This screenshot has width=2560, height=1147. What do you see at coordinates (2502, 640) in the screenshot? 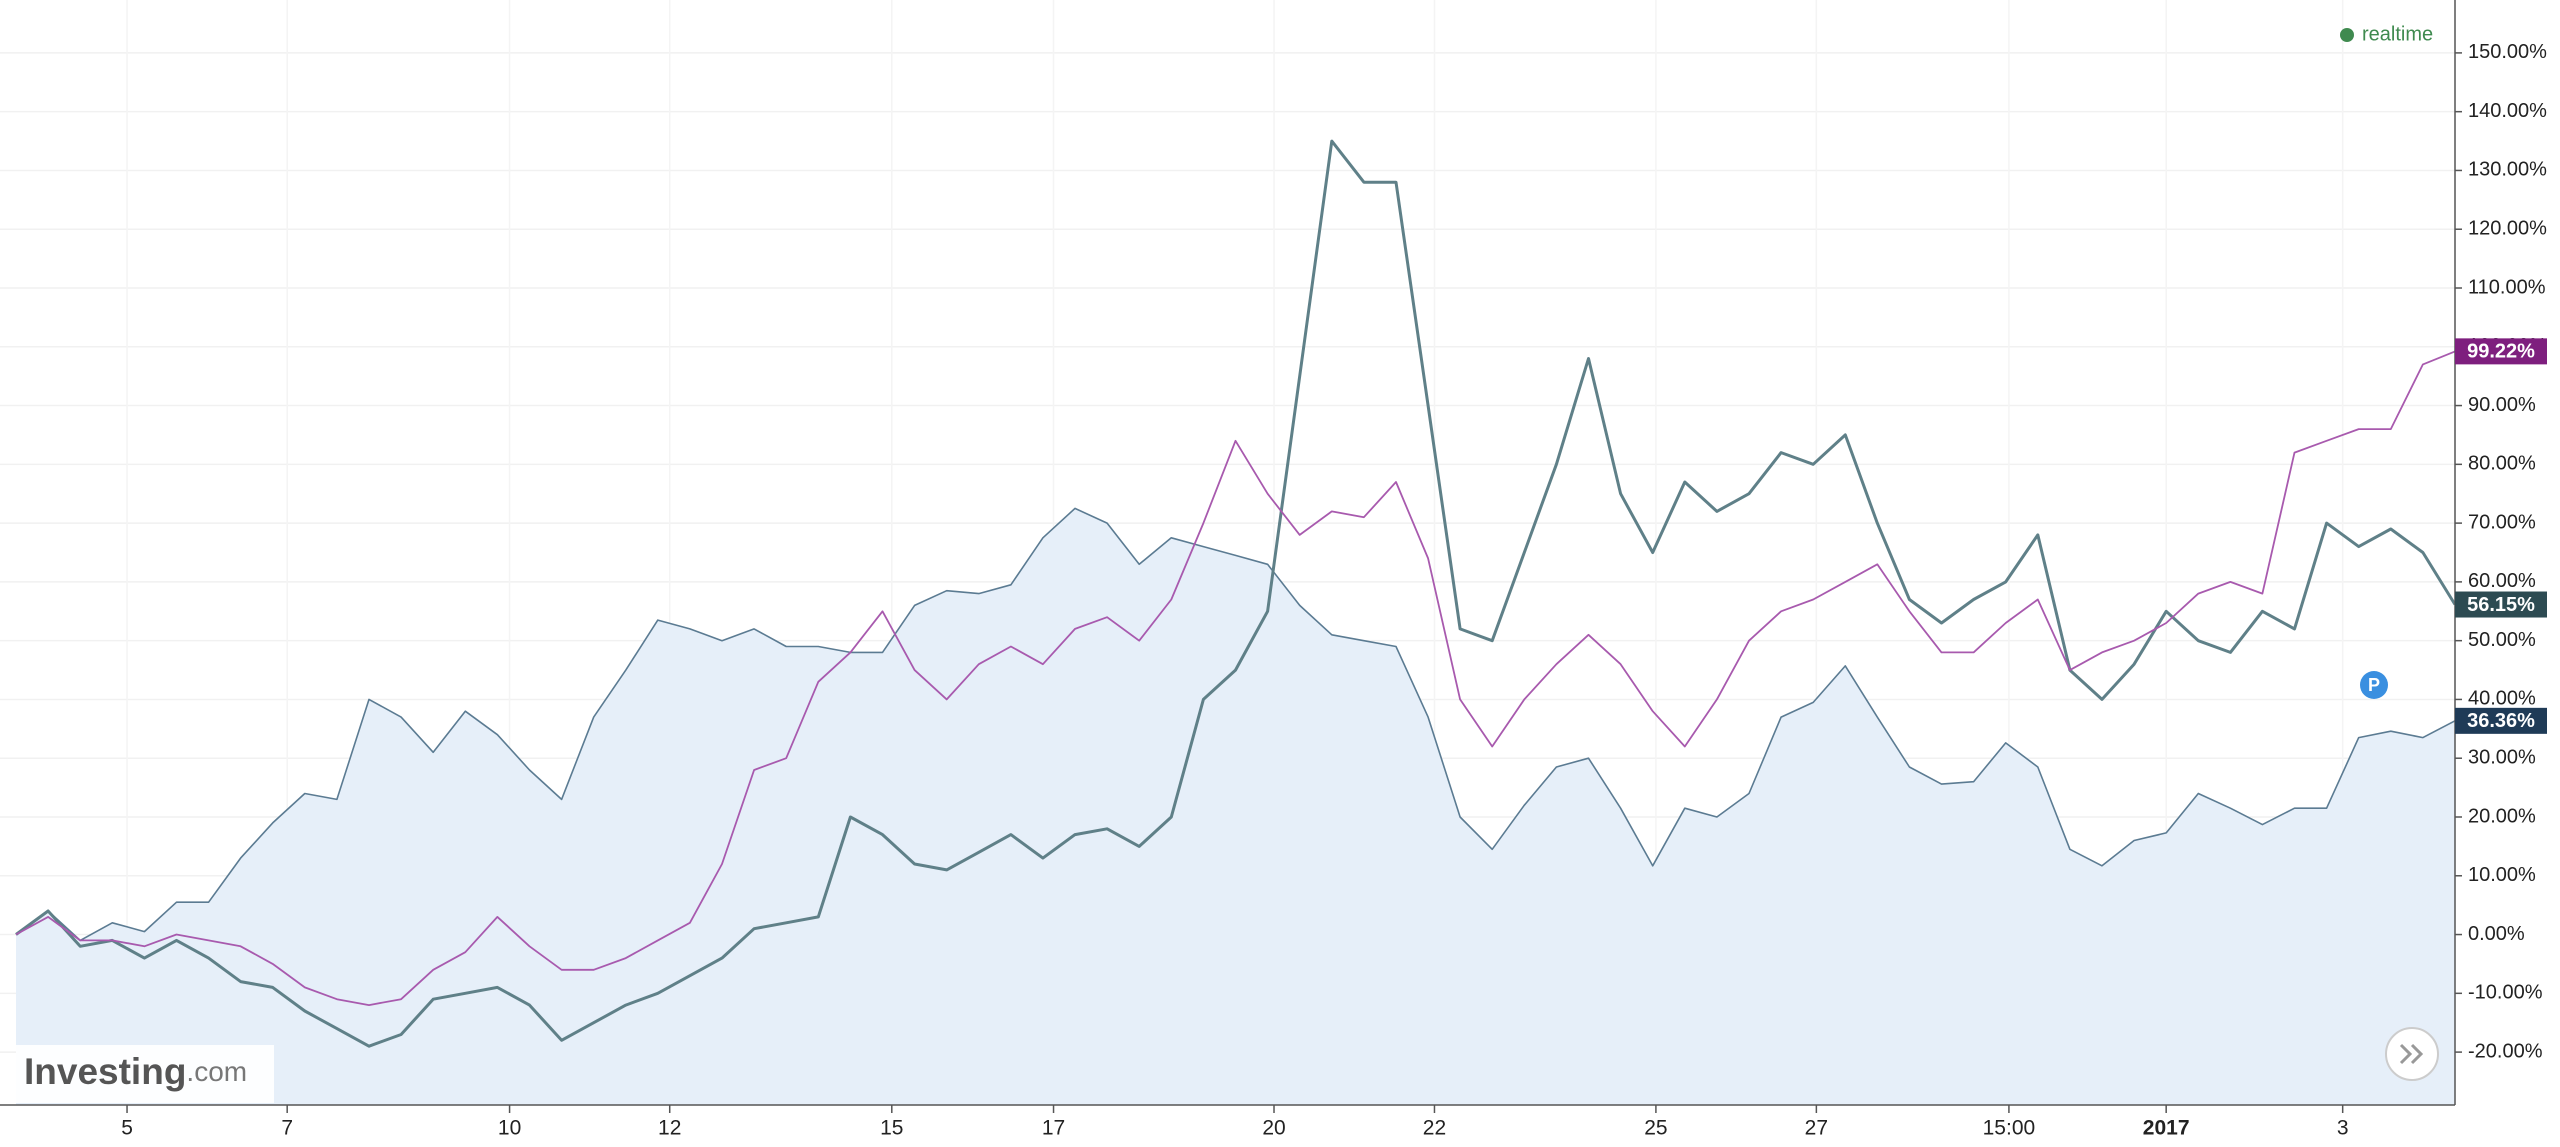
I see `y-tick-label: 50.00%` at bounding box center [2502, 640].